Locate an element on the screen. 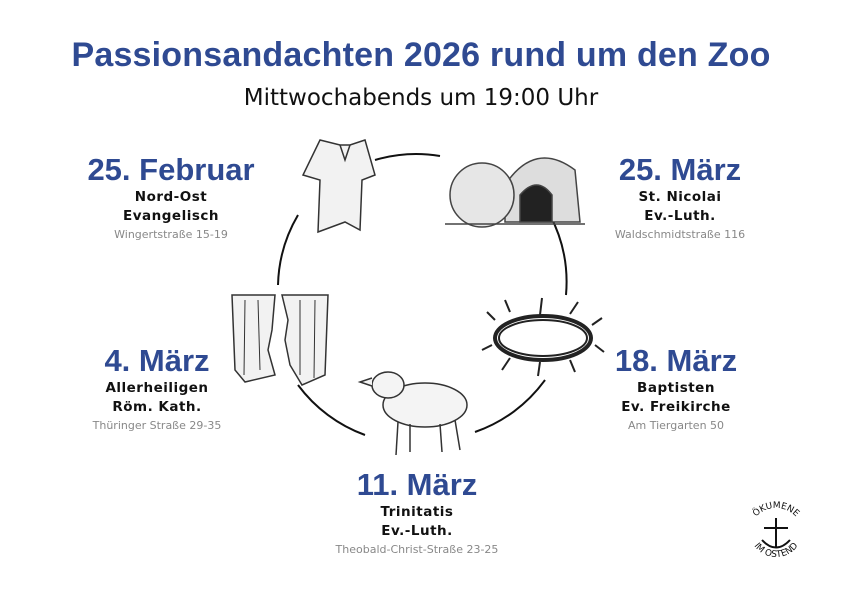  shirt-icon is located at coordinates (338, 186).